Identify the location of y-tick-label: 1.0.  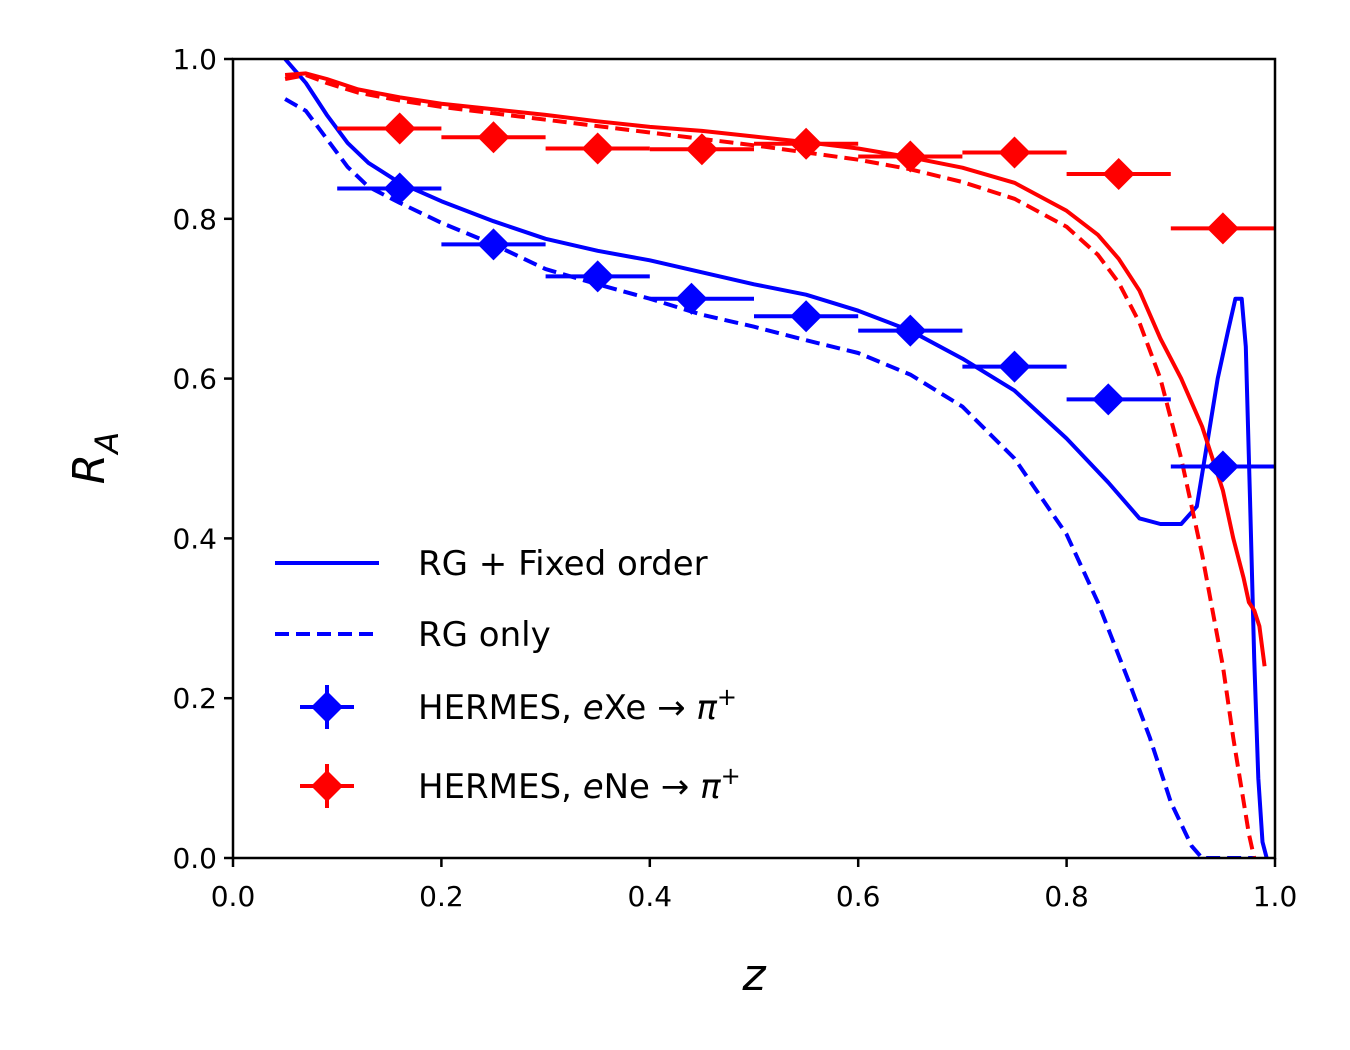
(194, 59).